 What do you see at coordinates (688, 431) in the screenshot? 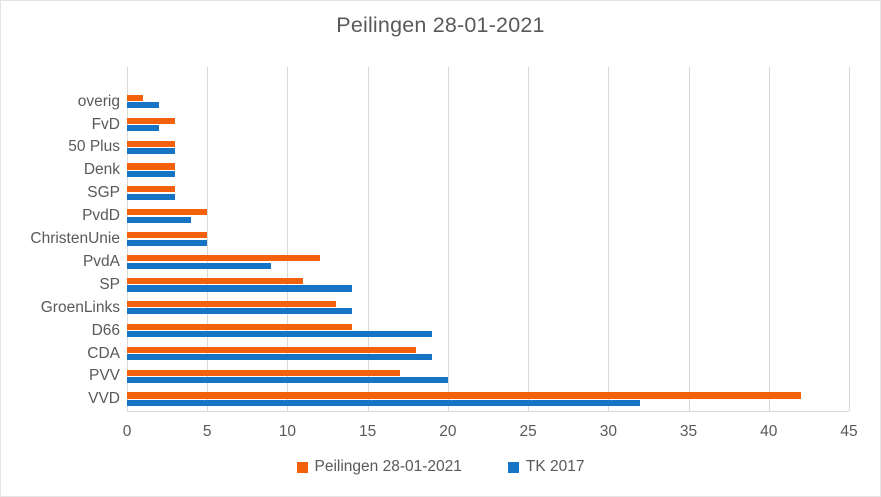
I see `x-tick-label: 35` at bounding box center [688, 431].